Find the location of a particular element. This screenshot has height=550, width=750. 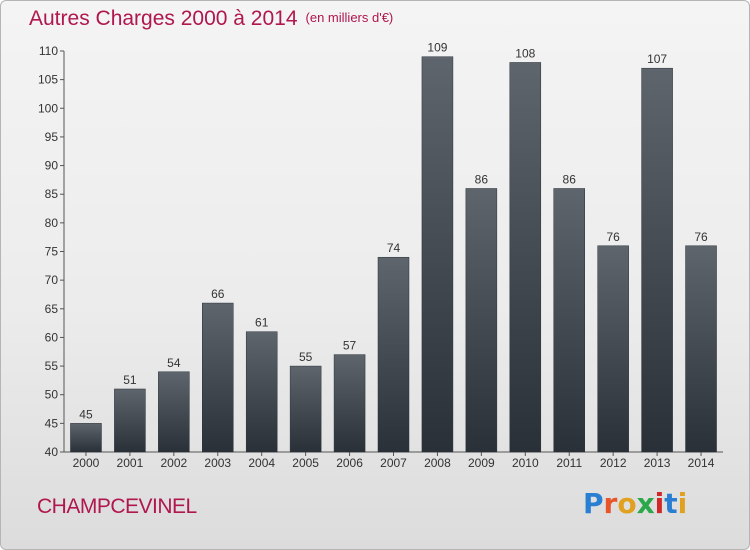

y-tick-label: 65 is located at coordinates (52, 309).